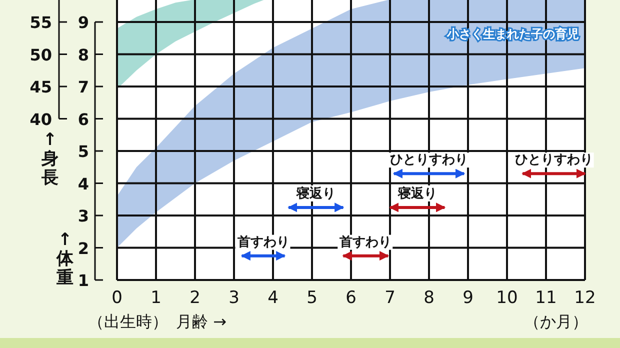 The width and height of the screenshot is (620, 348). I want to click on x-tick-label: 9, so click(468, 298).